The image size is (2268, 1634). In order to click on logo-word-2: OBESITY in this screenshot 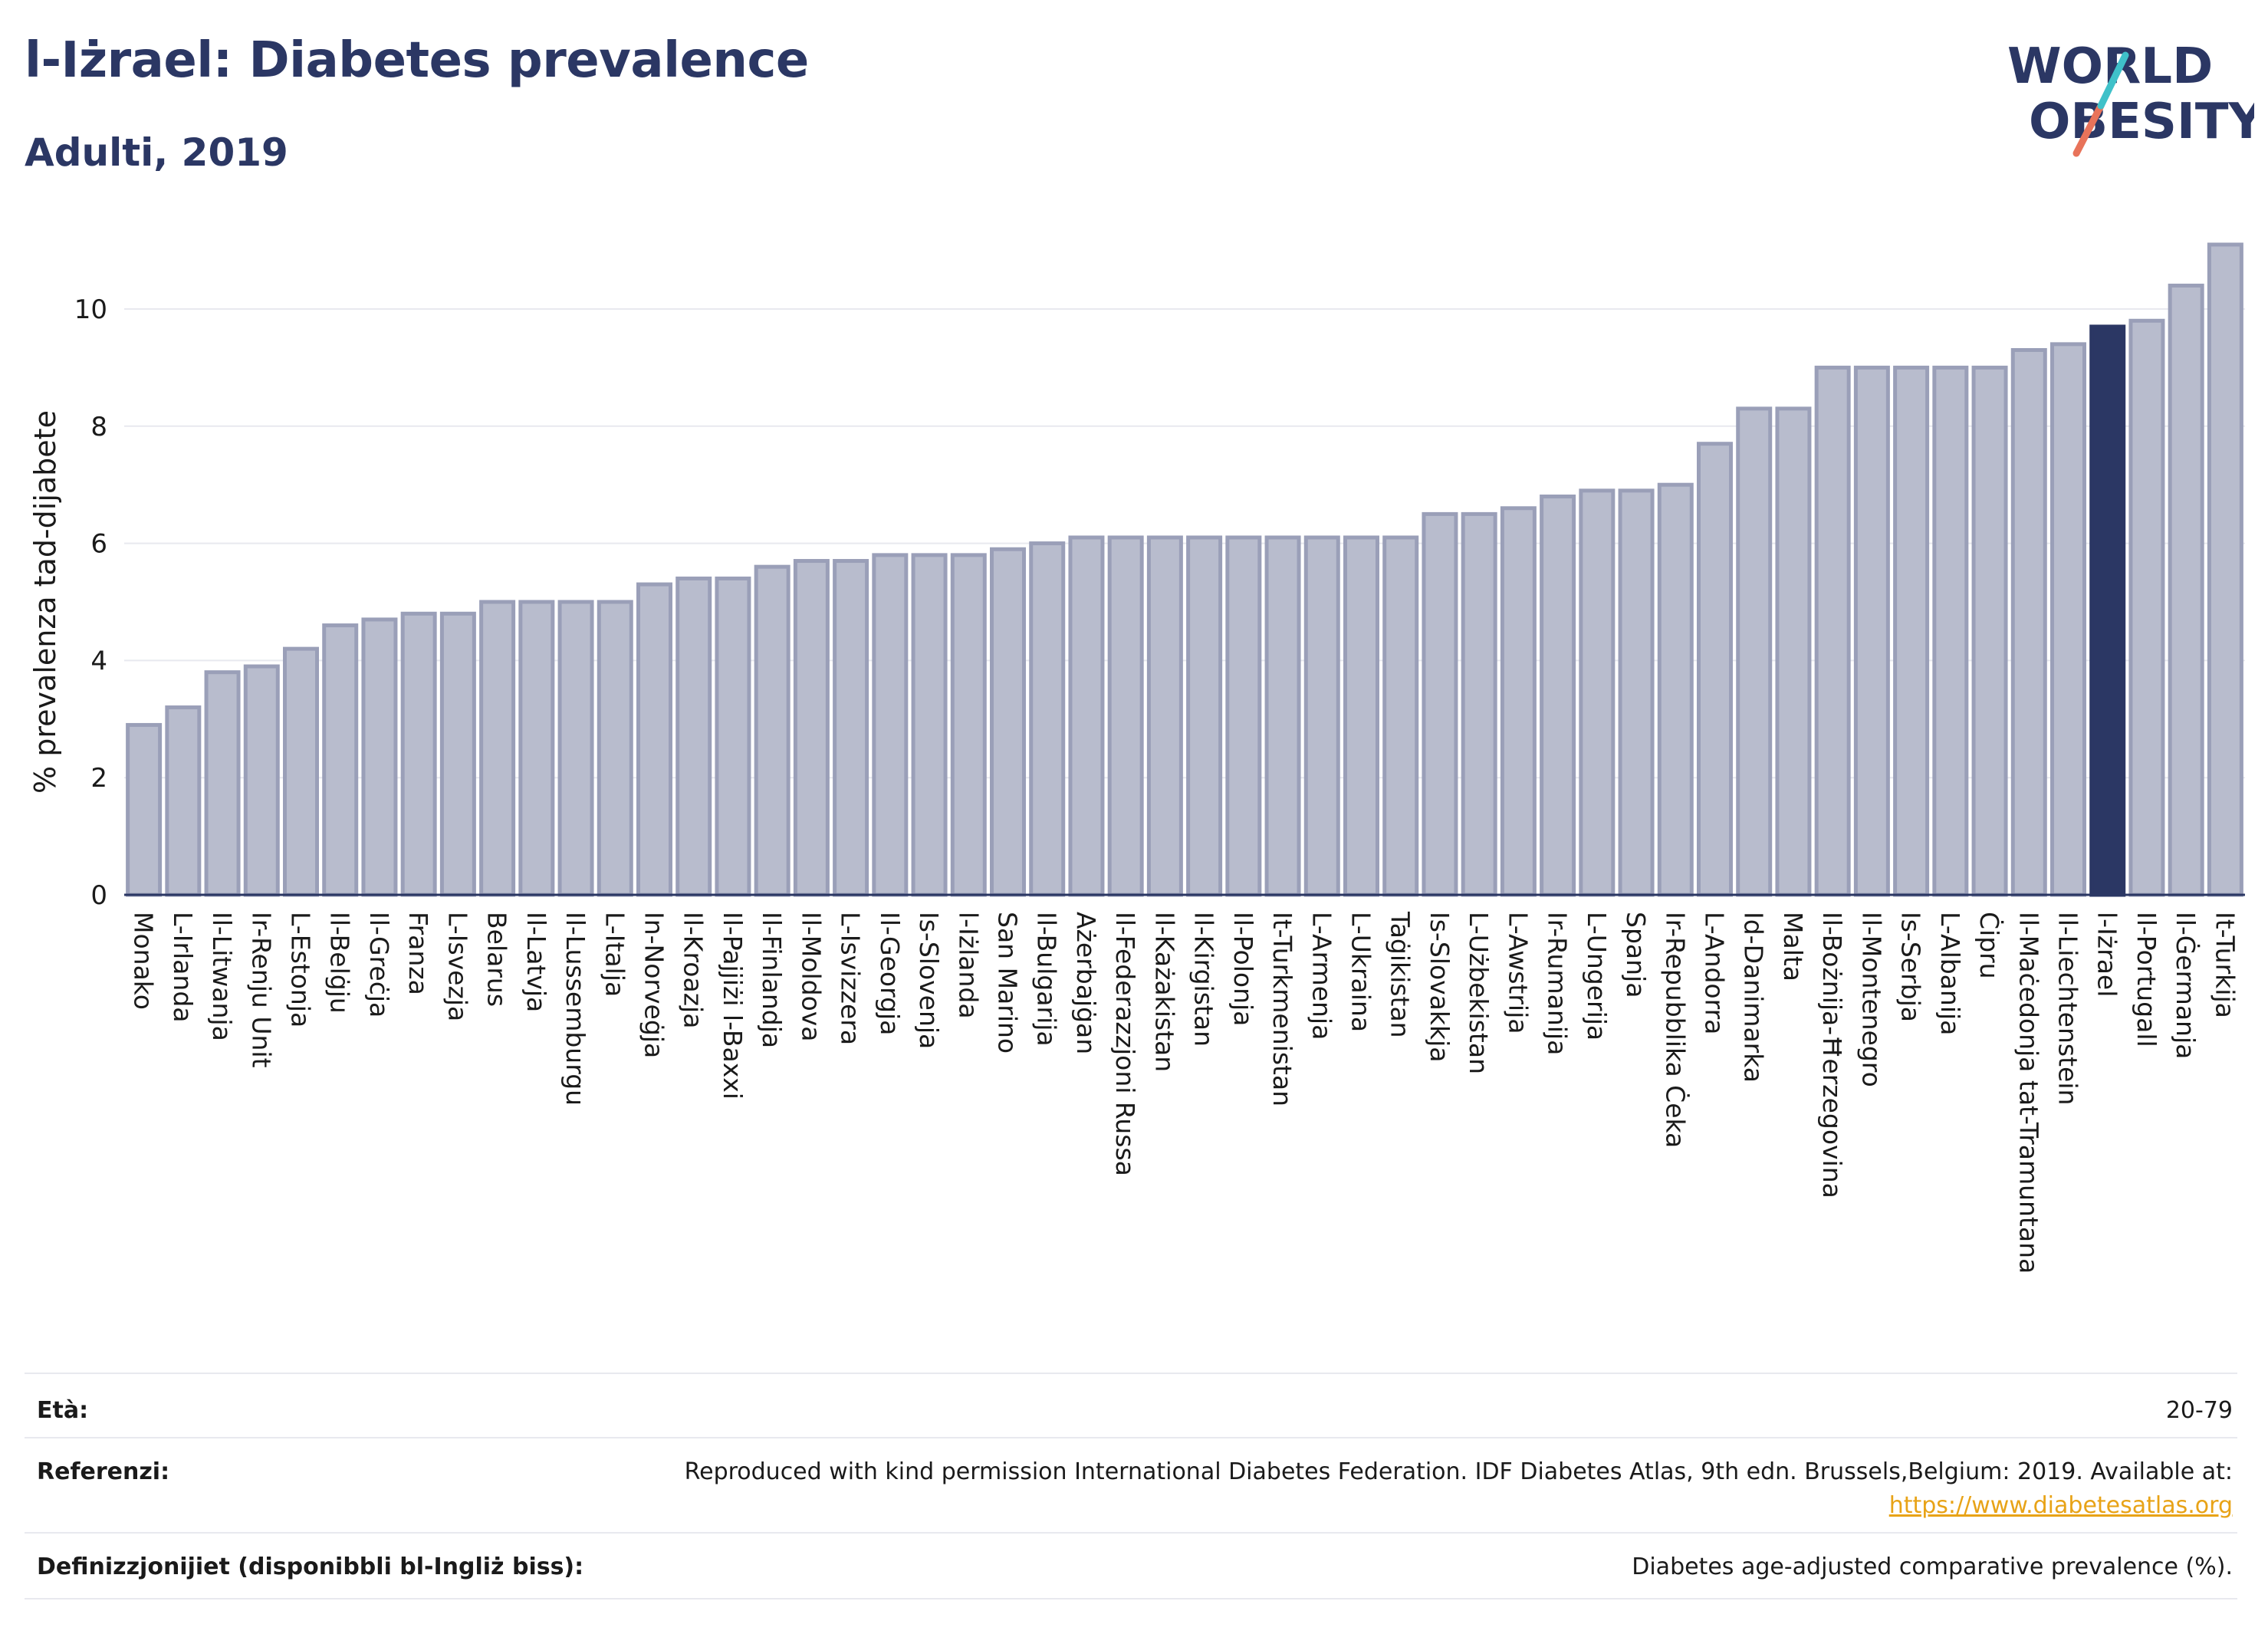, I will do `click(2141, 122)`.